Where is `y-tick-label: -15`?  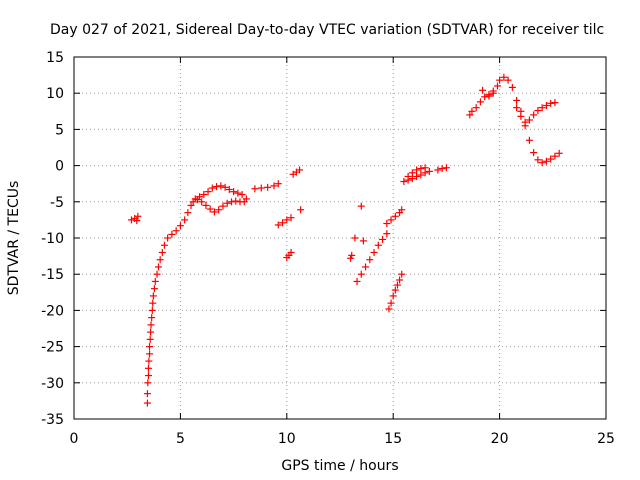
y-tick-label: -15 is located at coordinates (52, 275).